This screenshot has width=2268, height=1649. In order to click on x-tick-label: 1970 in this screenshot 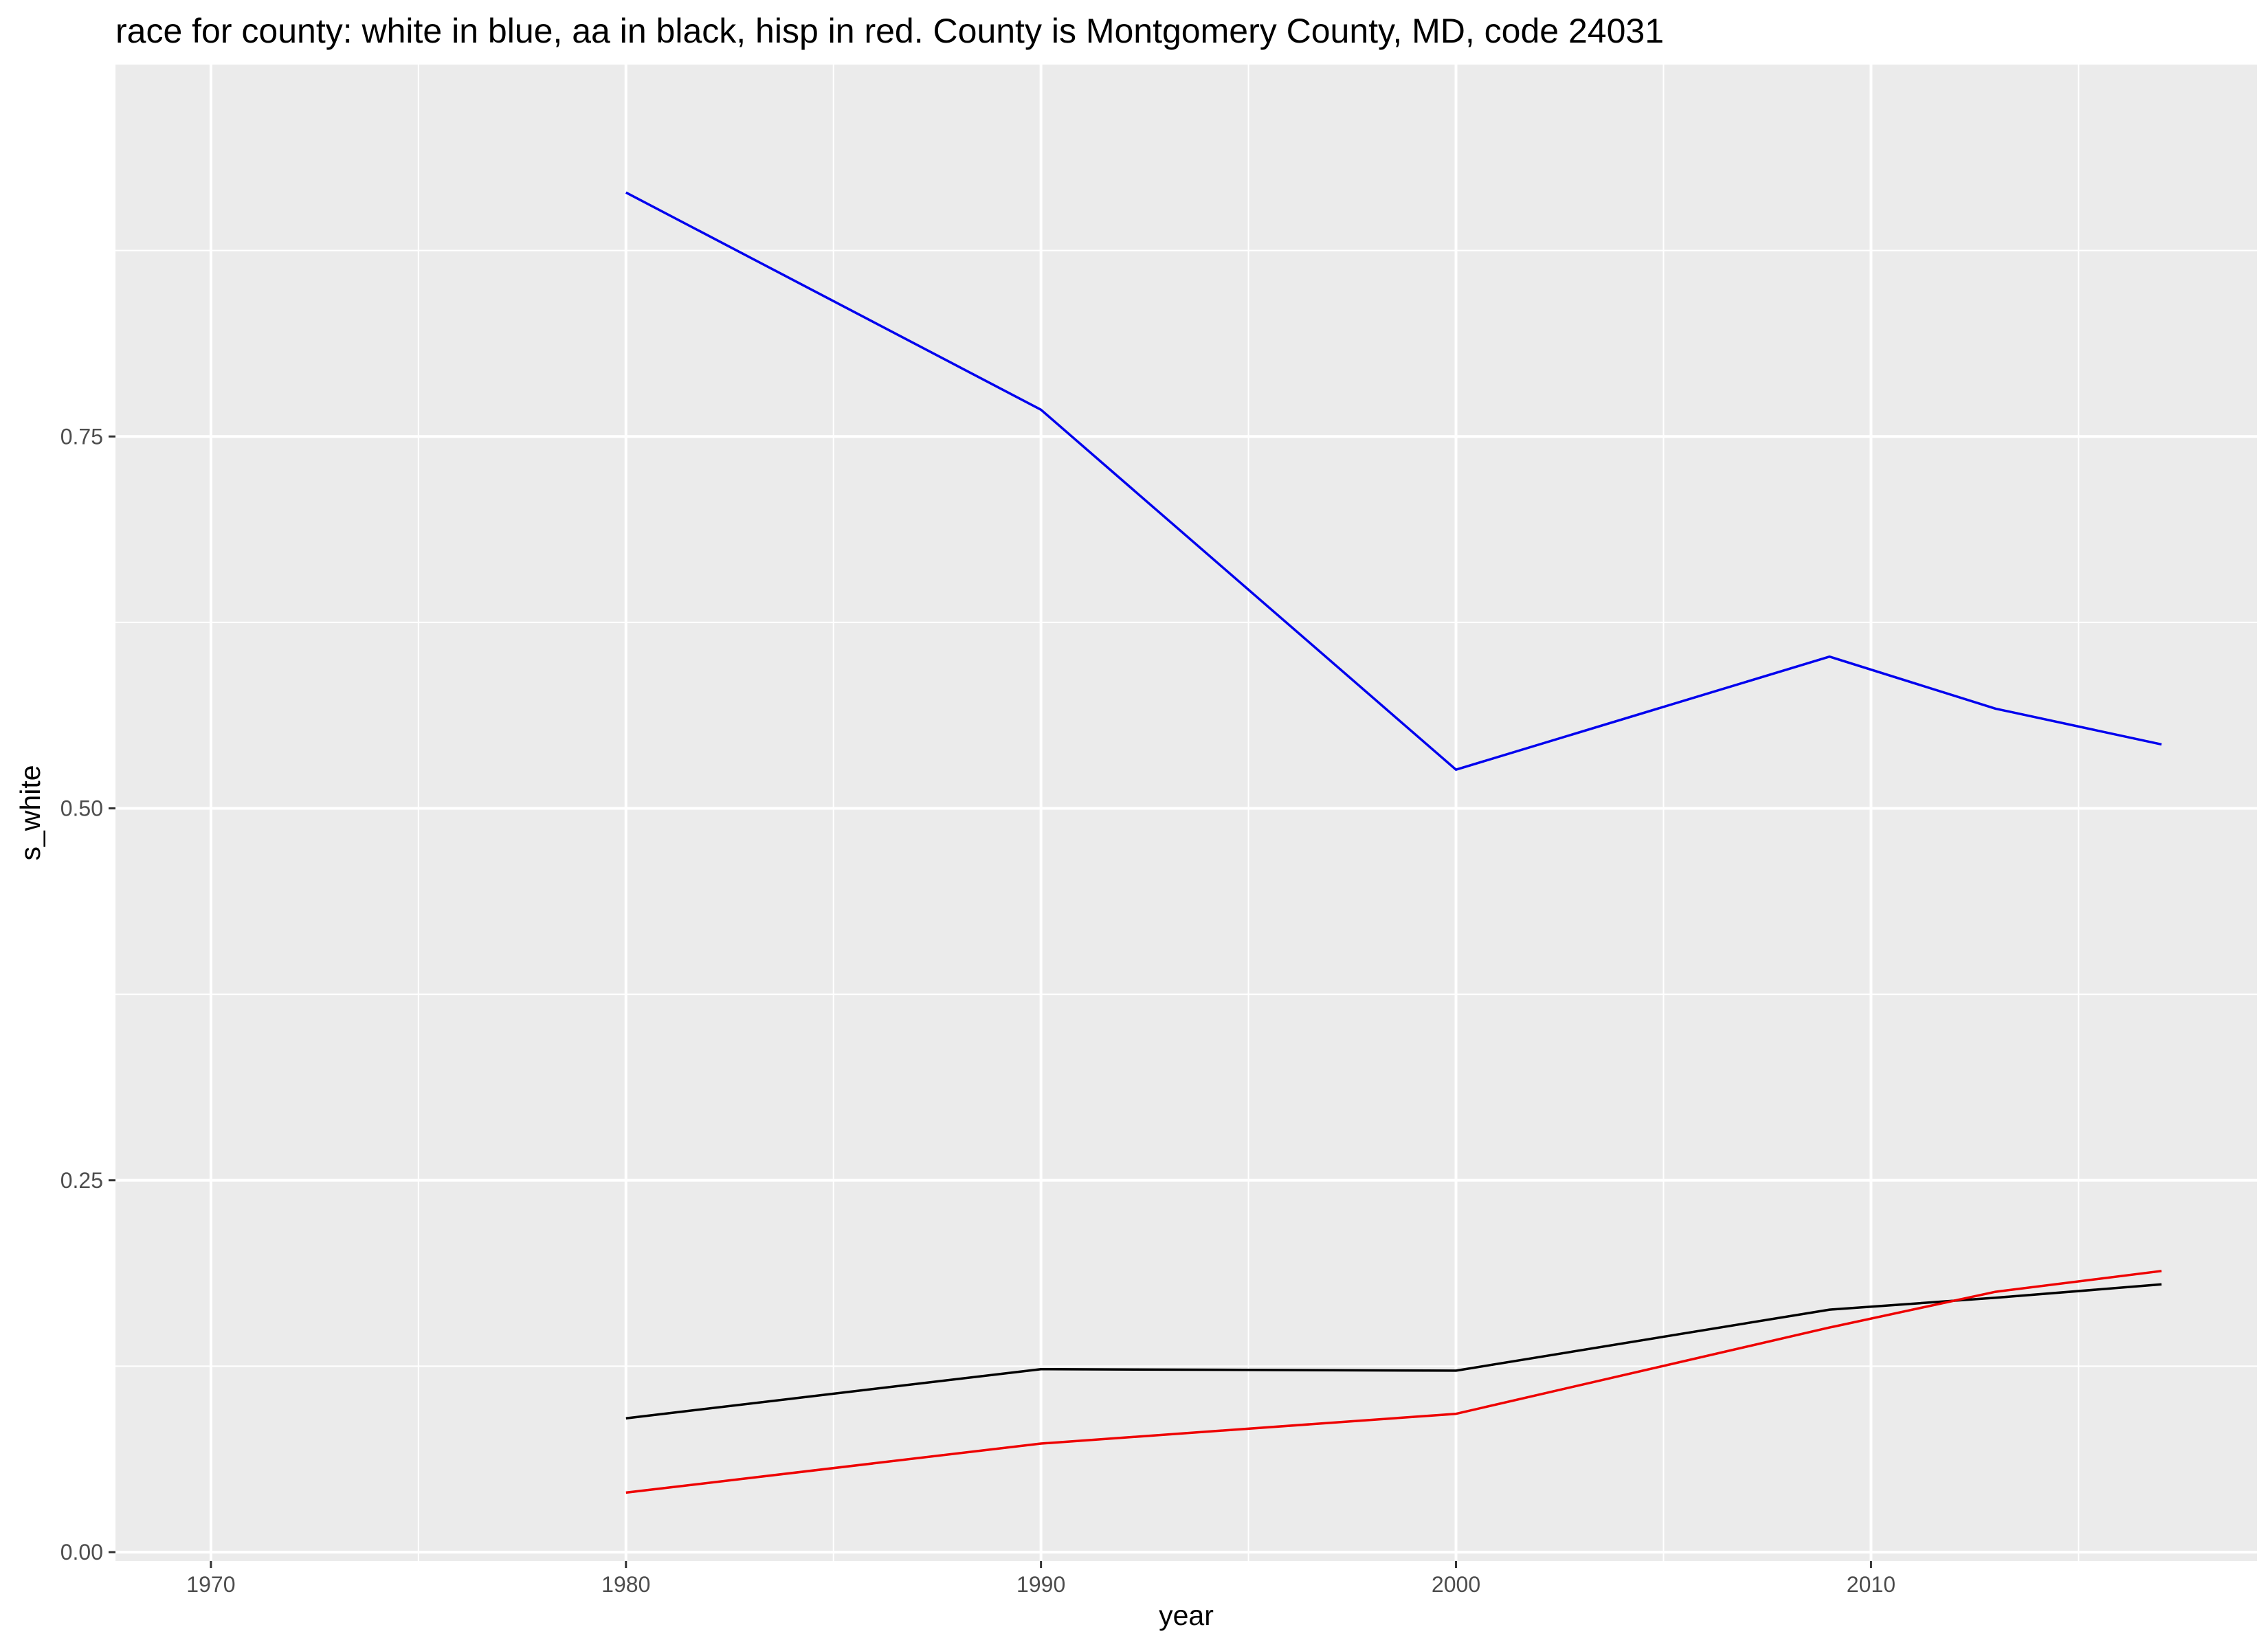, I will do `click(211, 1584)`.